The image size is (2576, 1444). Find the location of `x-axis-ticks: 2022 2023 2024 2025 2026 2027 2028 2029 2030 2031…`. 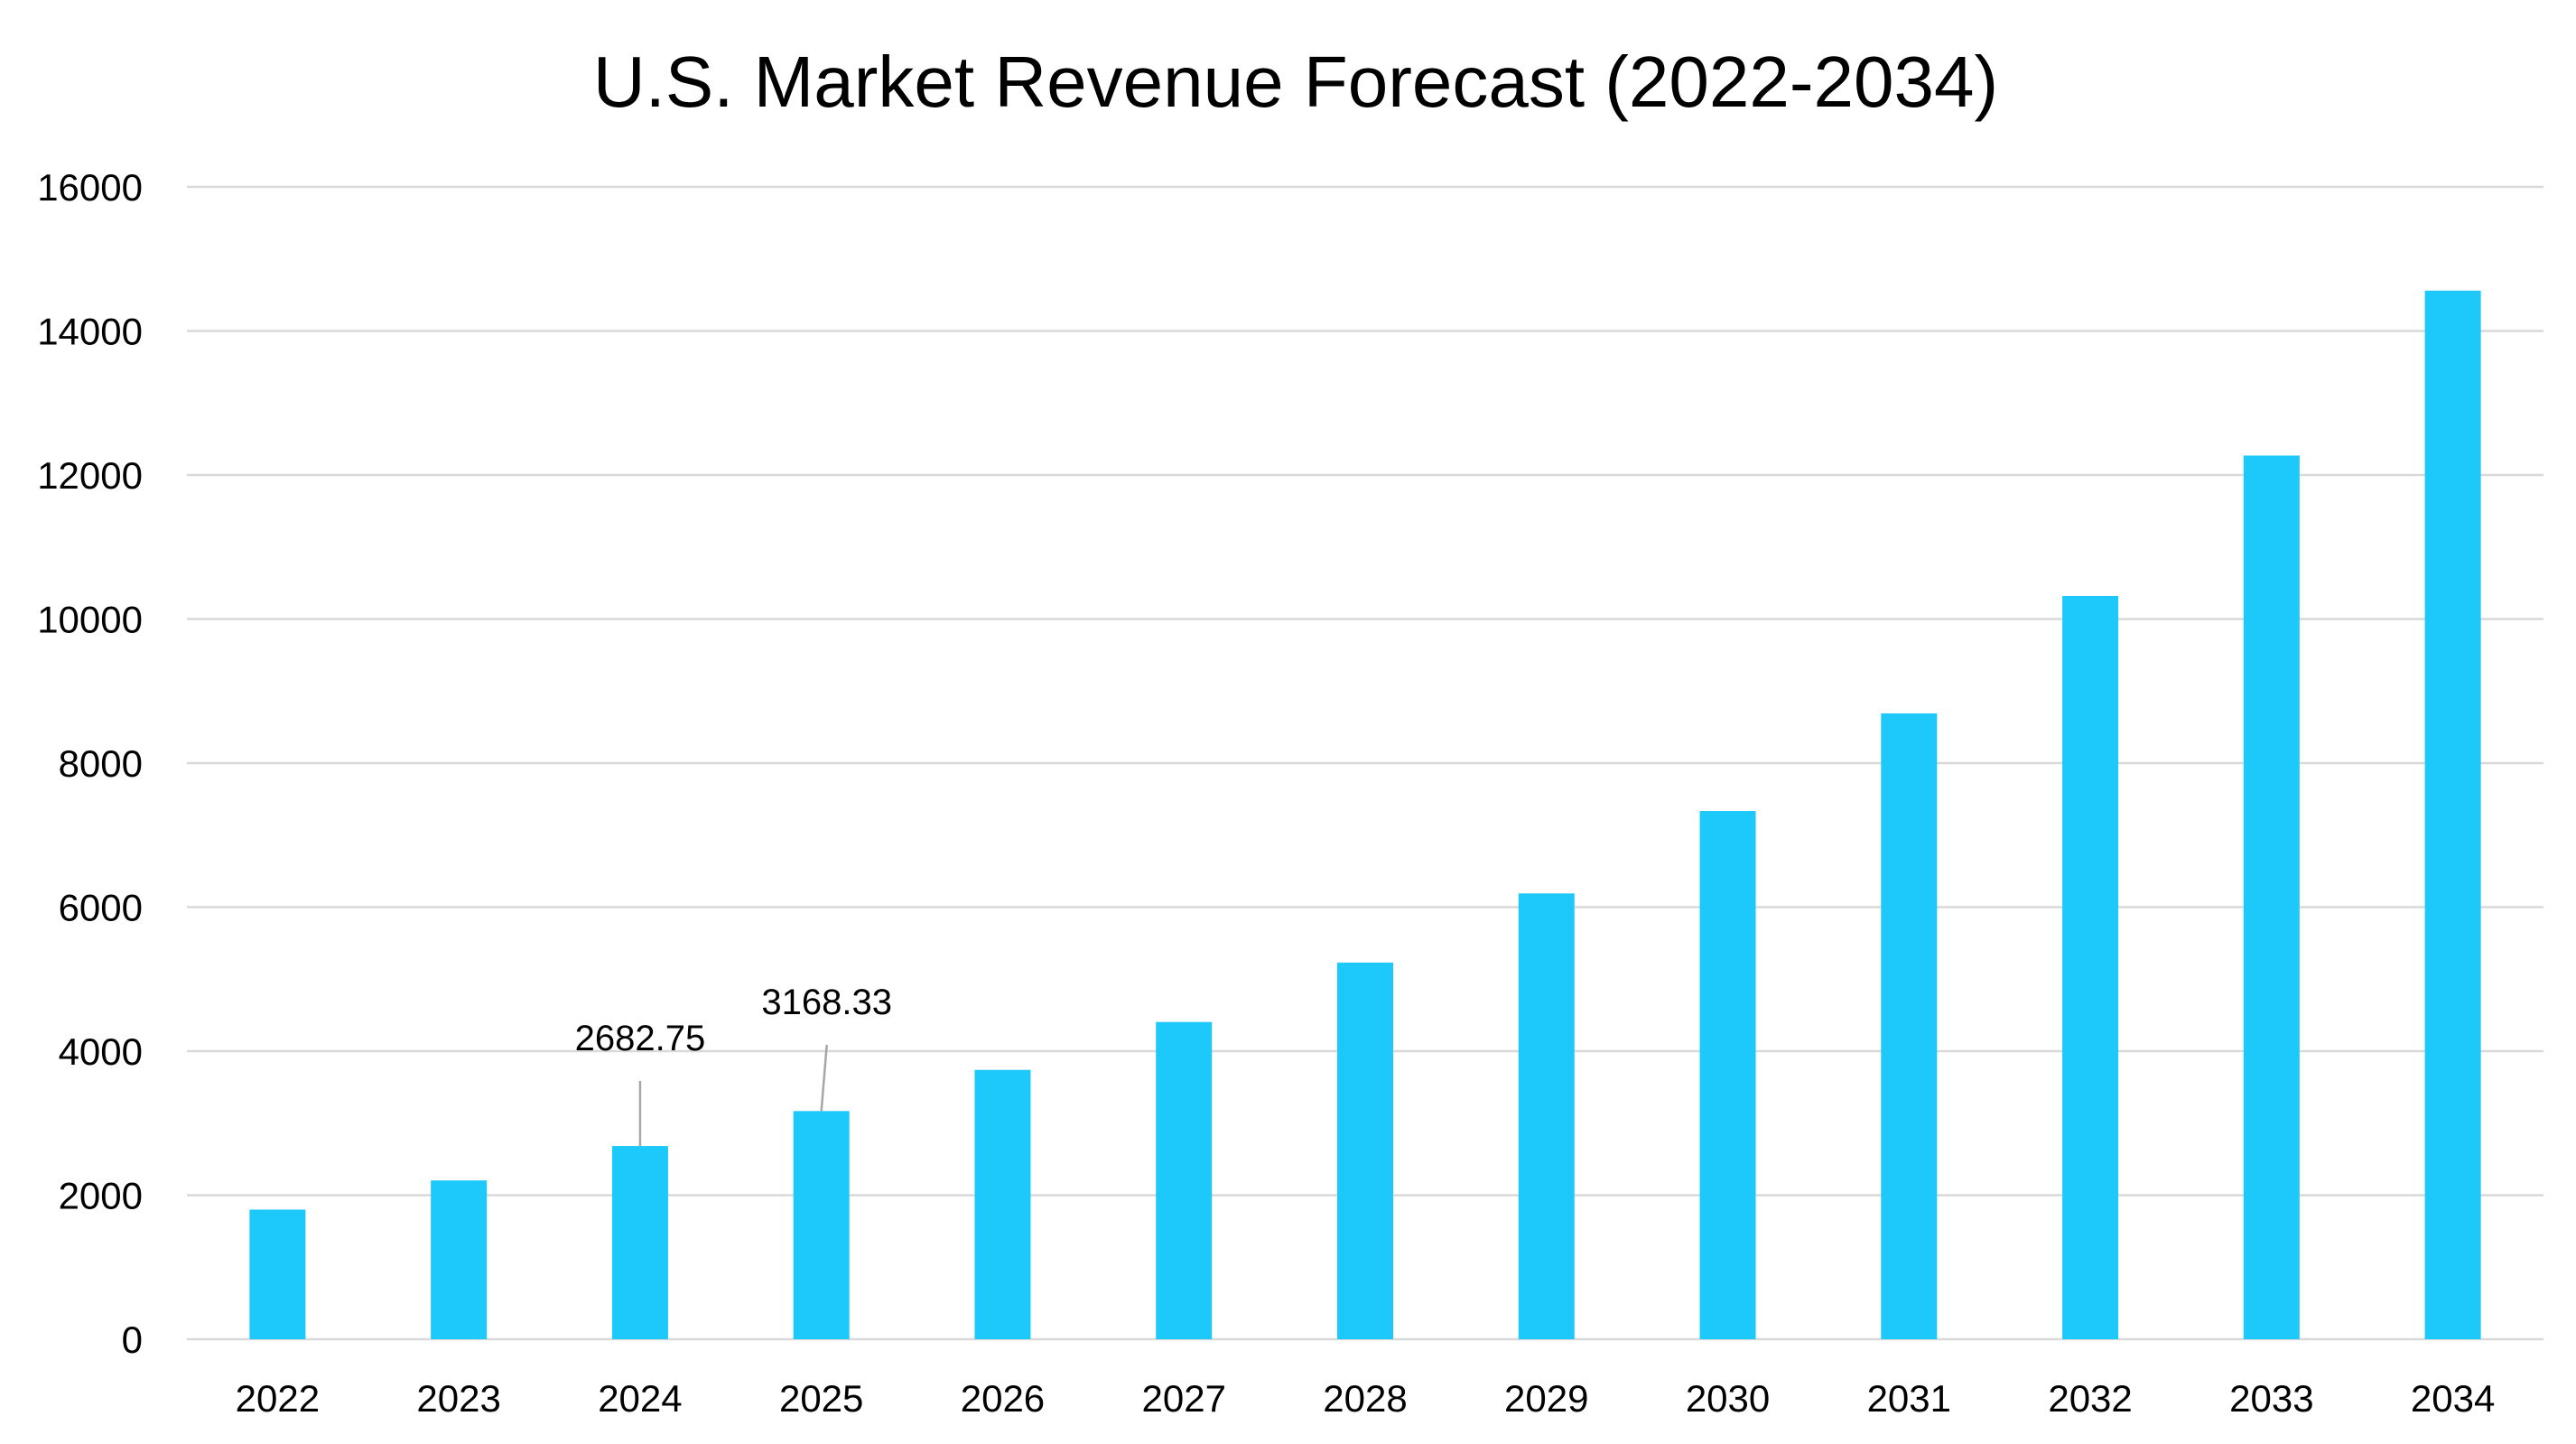

x-axis-ticks: 2022 2023 2024 2025 2026 2027 2028 2029 2030 2031… is located at coordinates (1366, 1398).